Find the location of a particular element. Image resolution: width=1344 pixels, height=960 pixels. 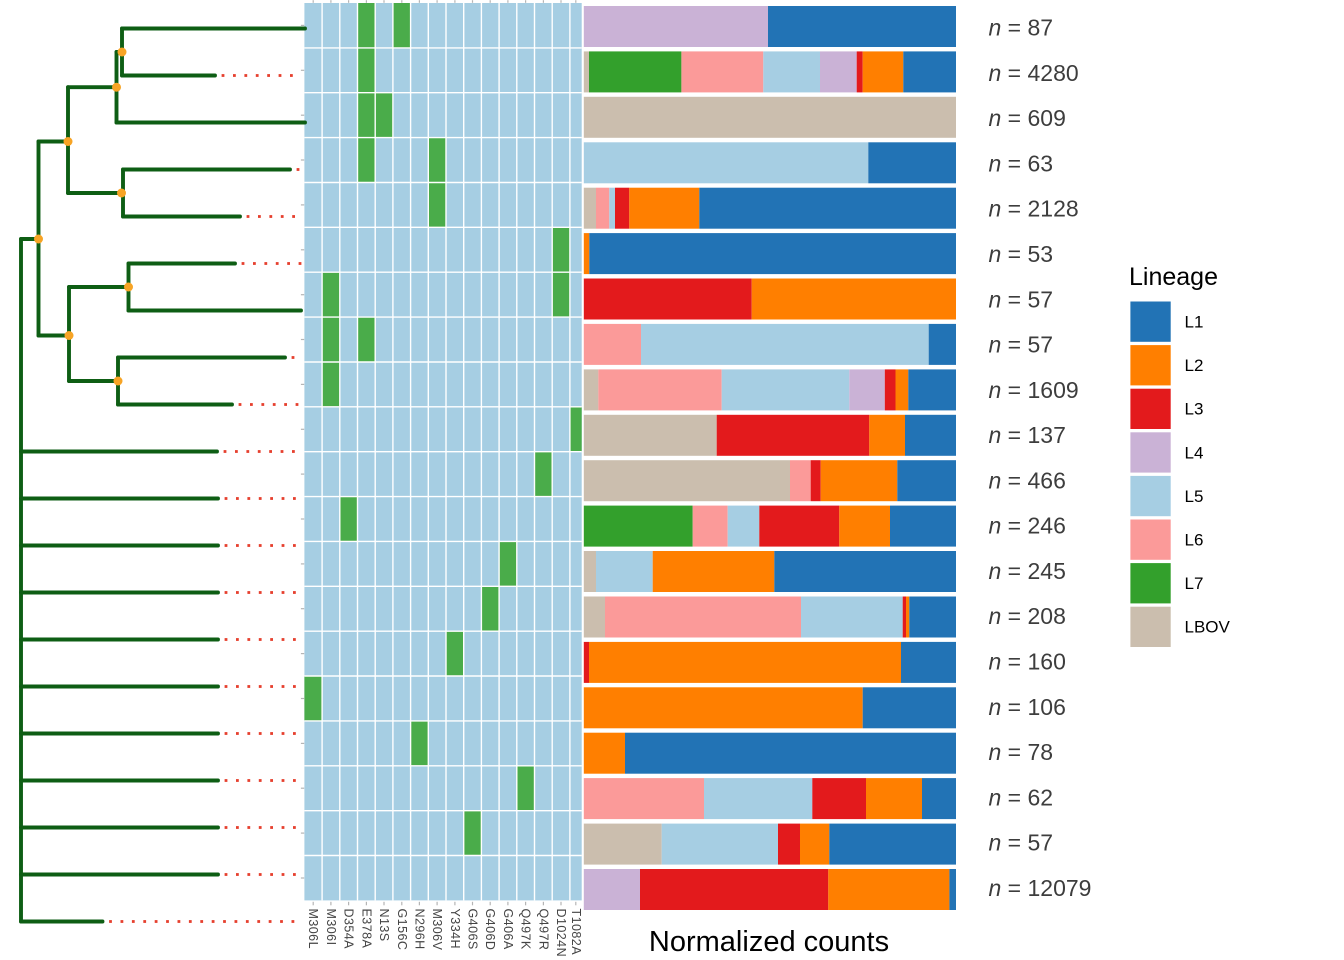

svg-text: n = 87 is located at coordinates (1021, 28).